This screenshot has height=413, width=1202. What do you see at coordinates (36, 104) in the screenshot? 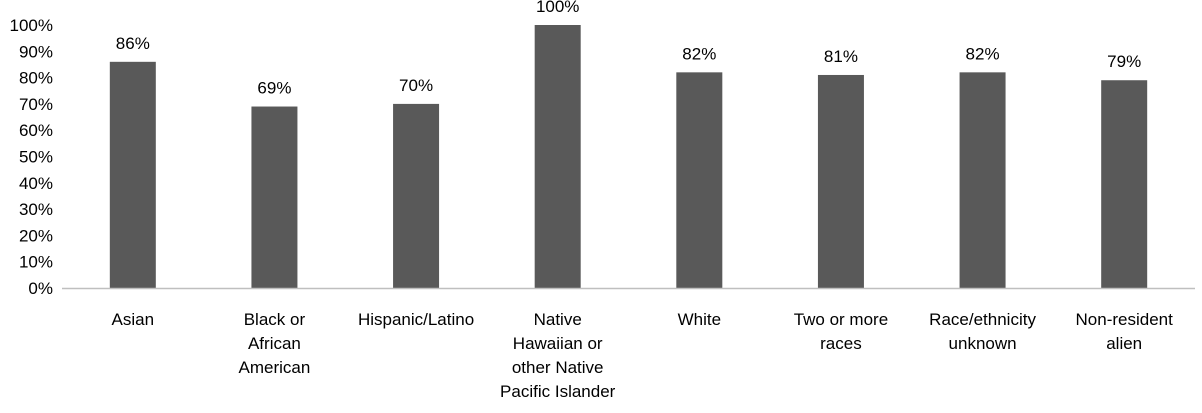
I see `y-tick-label: 70%` at bounding box center [36, 104].